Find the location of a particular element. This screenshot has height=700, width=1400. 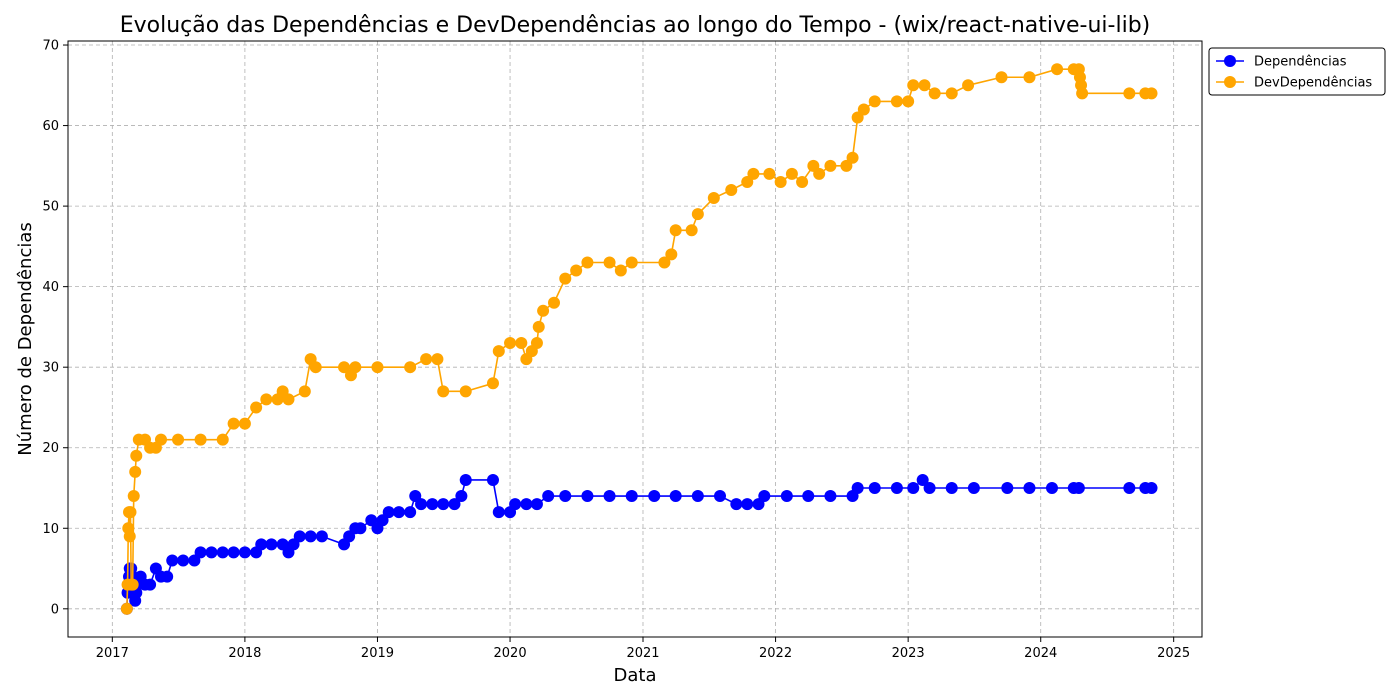

x-tick-label: 2021 is located at coordinates (642, 653).